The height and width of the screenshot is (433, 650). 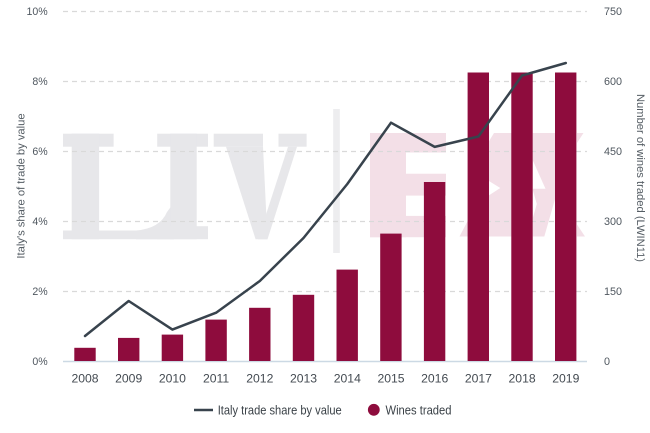 I want to click on svg-text: Italy trade share by value, so click(x=280, y=411).